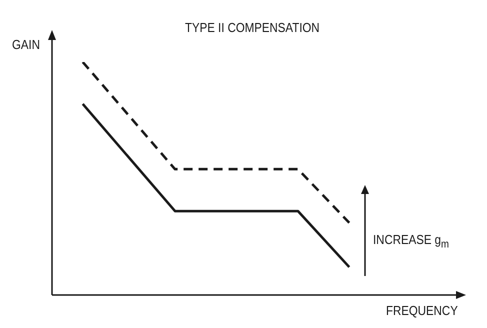 This screenshot has height=328, width=487. Describe the element at coordinates (422, 310) in the screenshot. I see `x-axis-title: FREQUENCY` at that location.